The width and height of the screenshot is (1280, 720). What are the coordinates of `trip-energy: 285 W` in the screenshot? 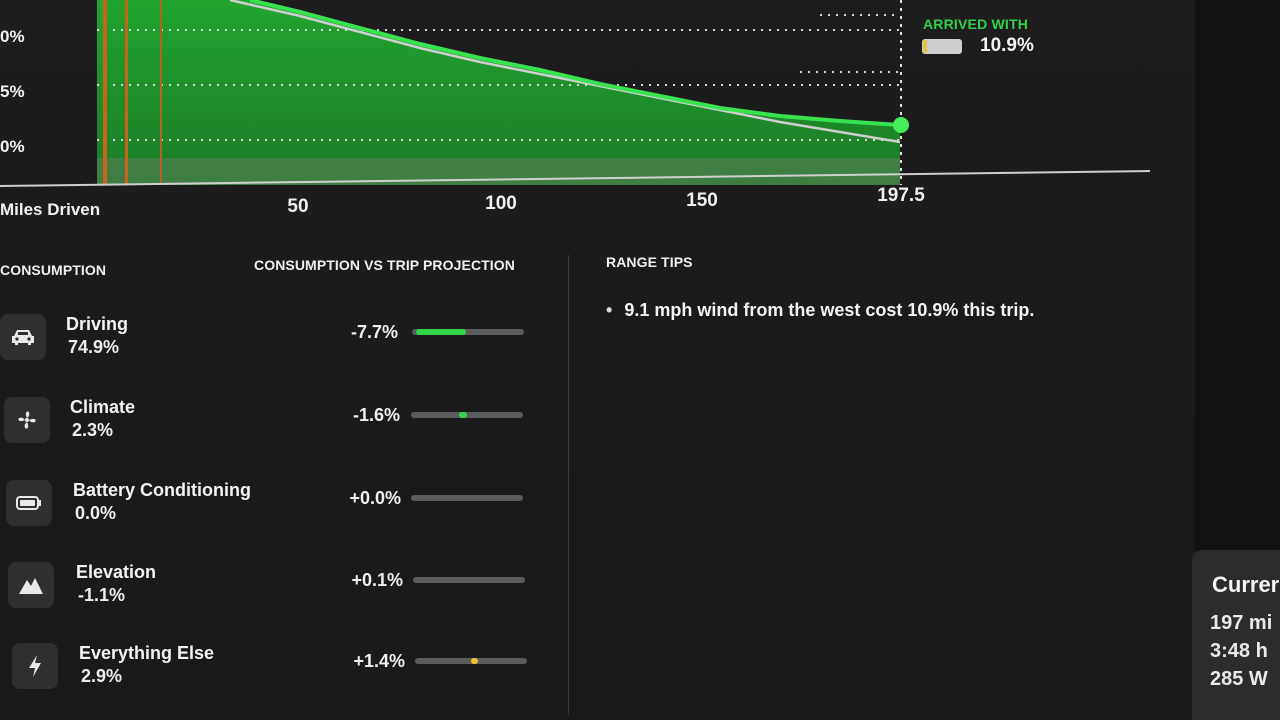 It's located at (1239, 679).